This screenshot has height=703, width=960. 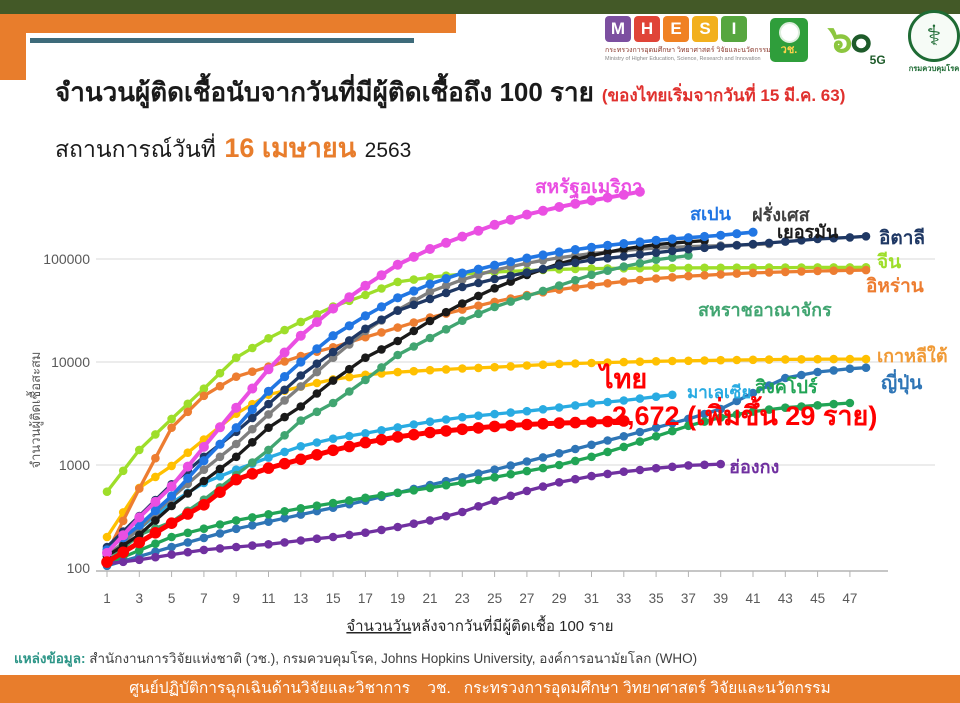 What do you see at coordinates (623, 598) in the screenshot?
I see `x-tick-label: 33` at bounding box center [623, 598].